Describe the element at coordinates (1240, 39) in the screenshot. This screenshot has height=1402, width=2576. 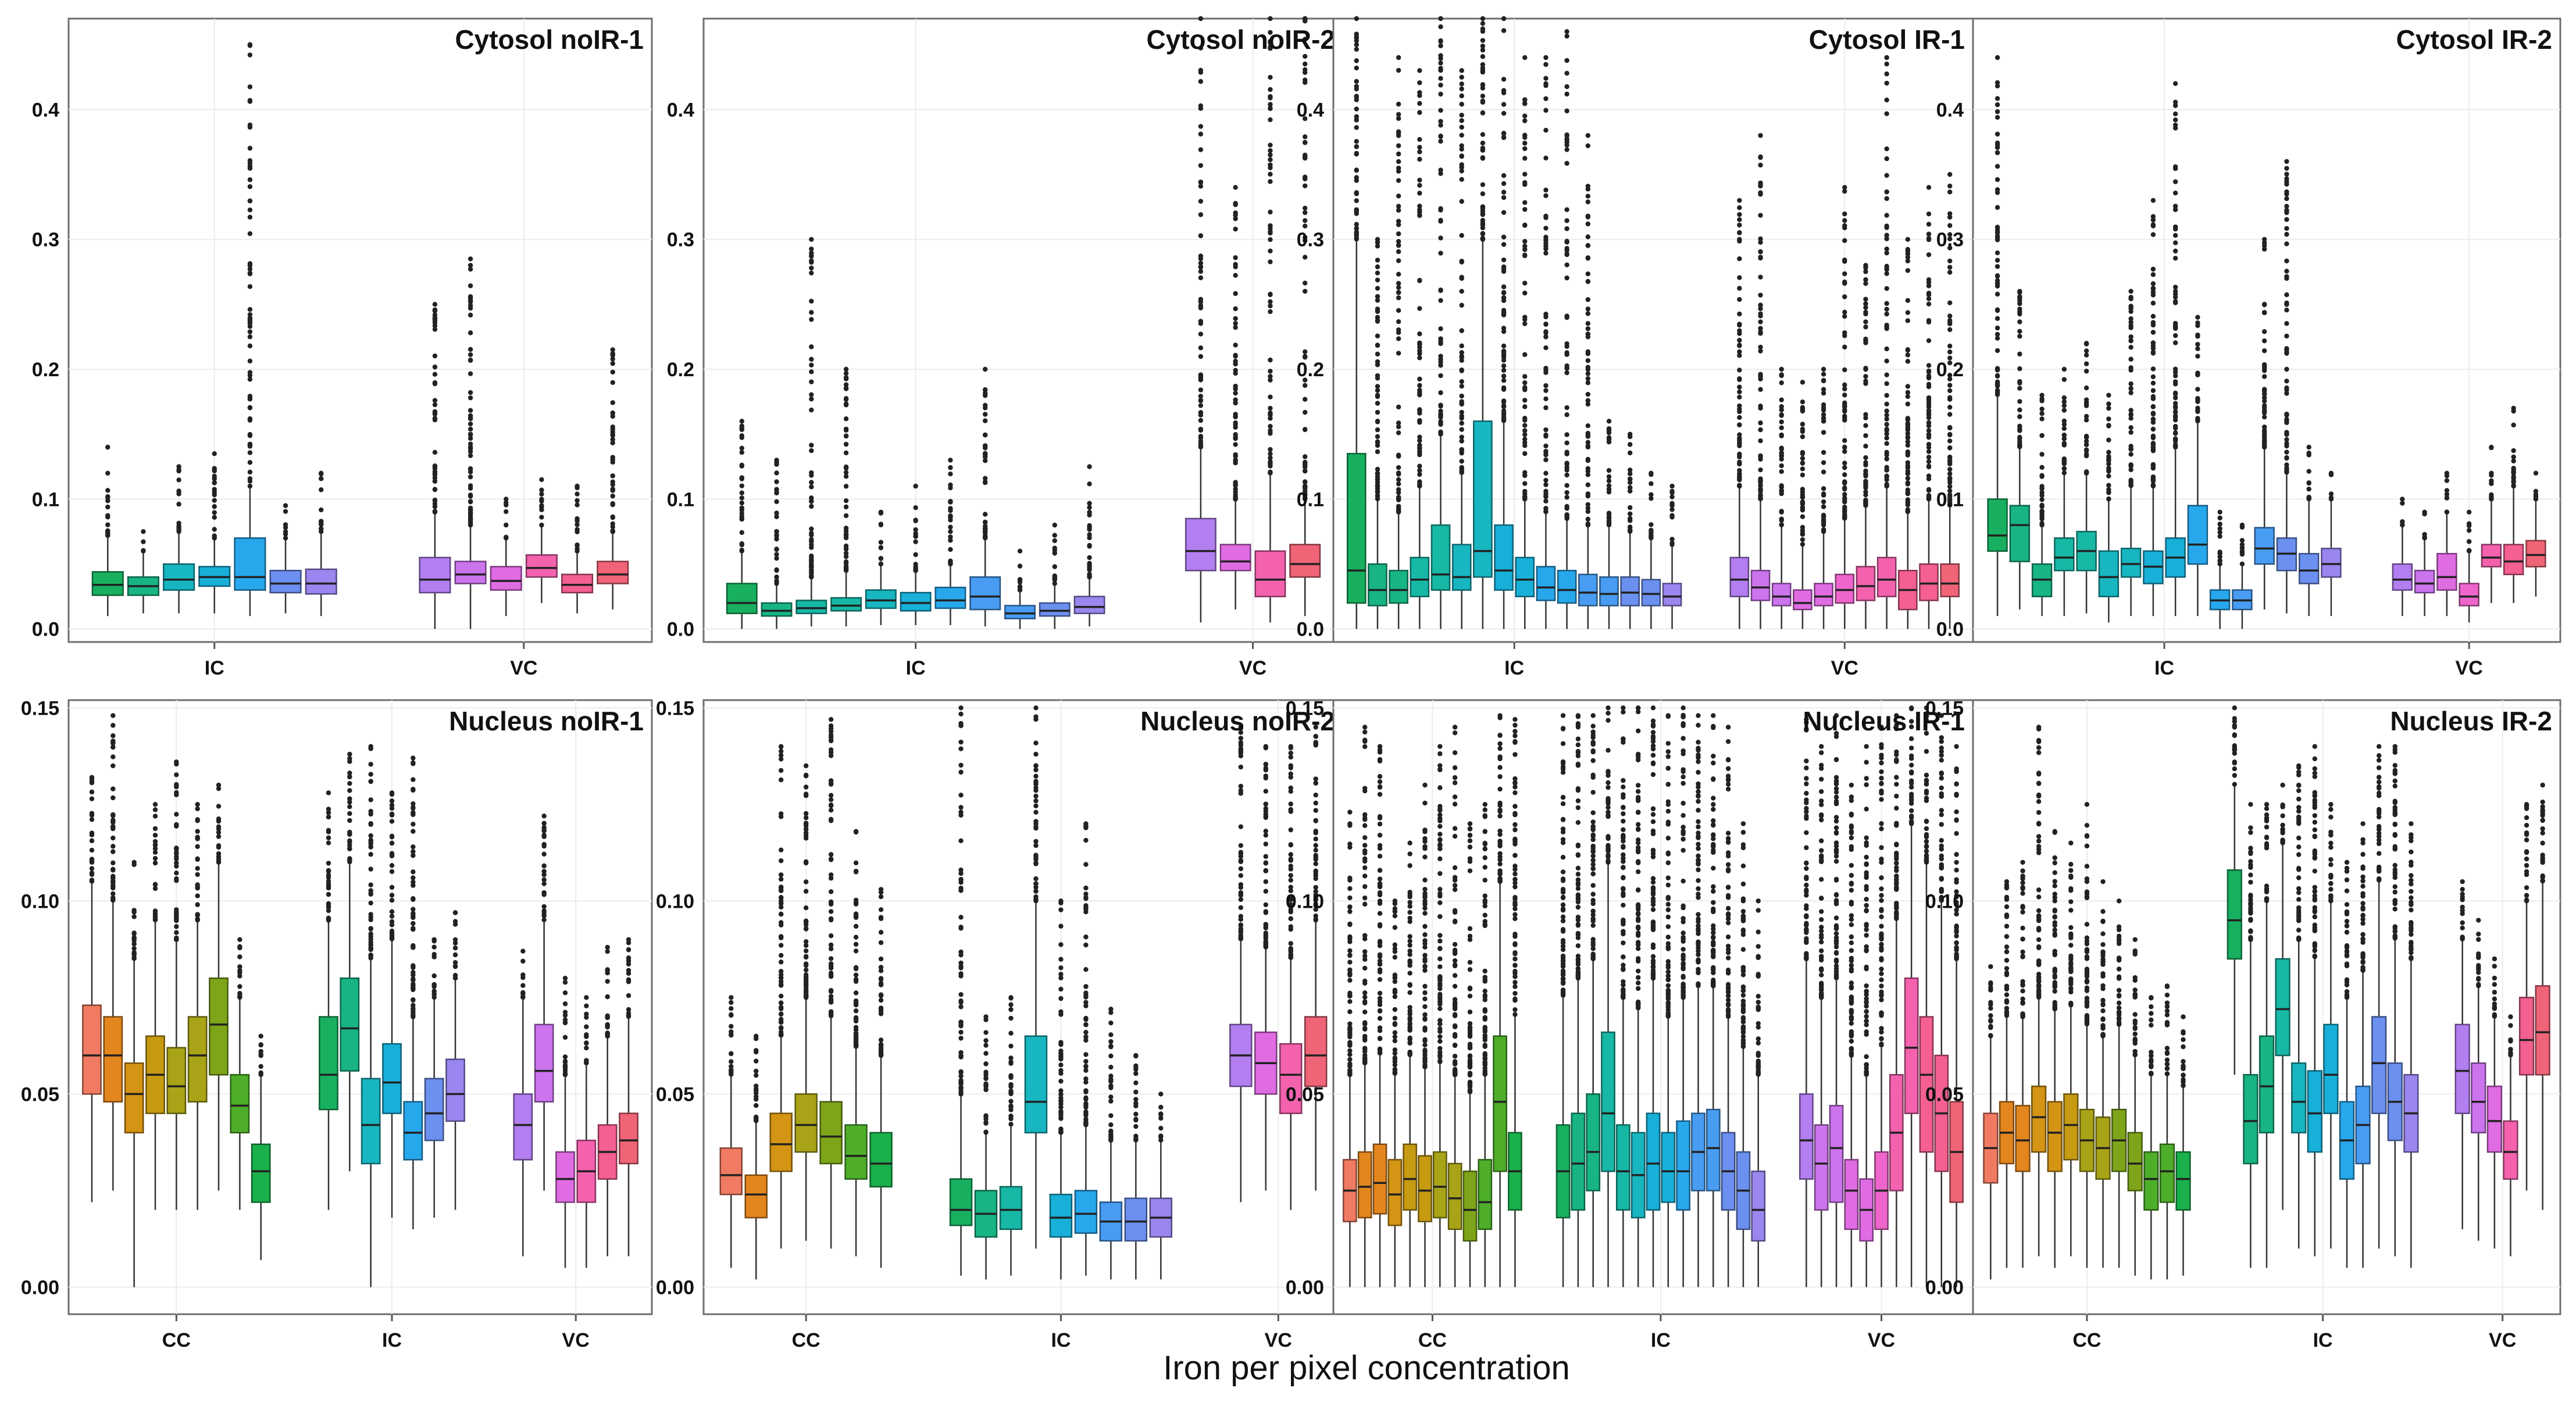
I see `panel-title: Cytosol noIR-2` at that location.